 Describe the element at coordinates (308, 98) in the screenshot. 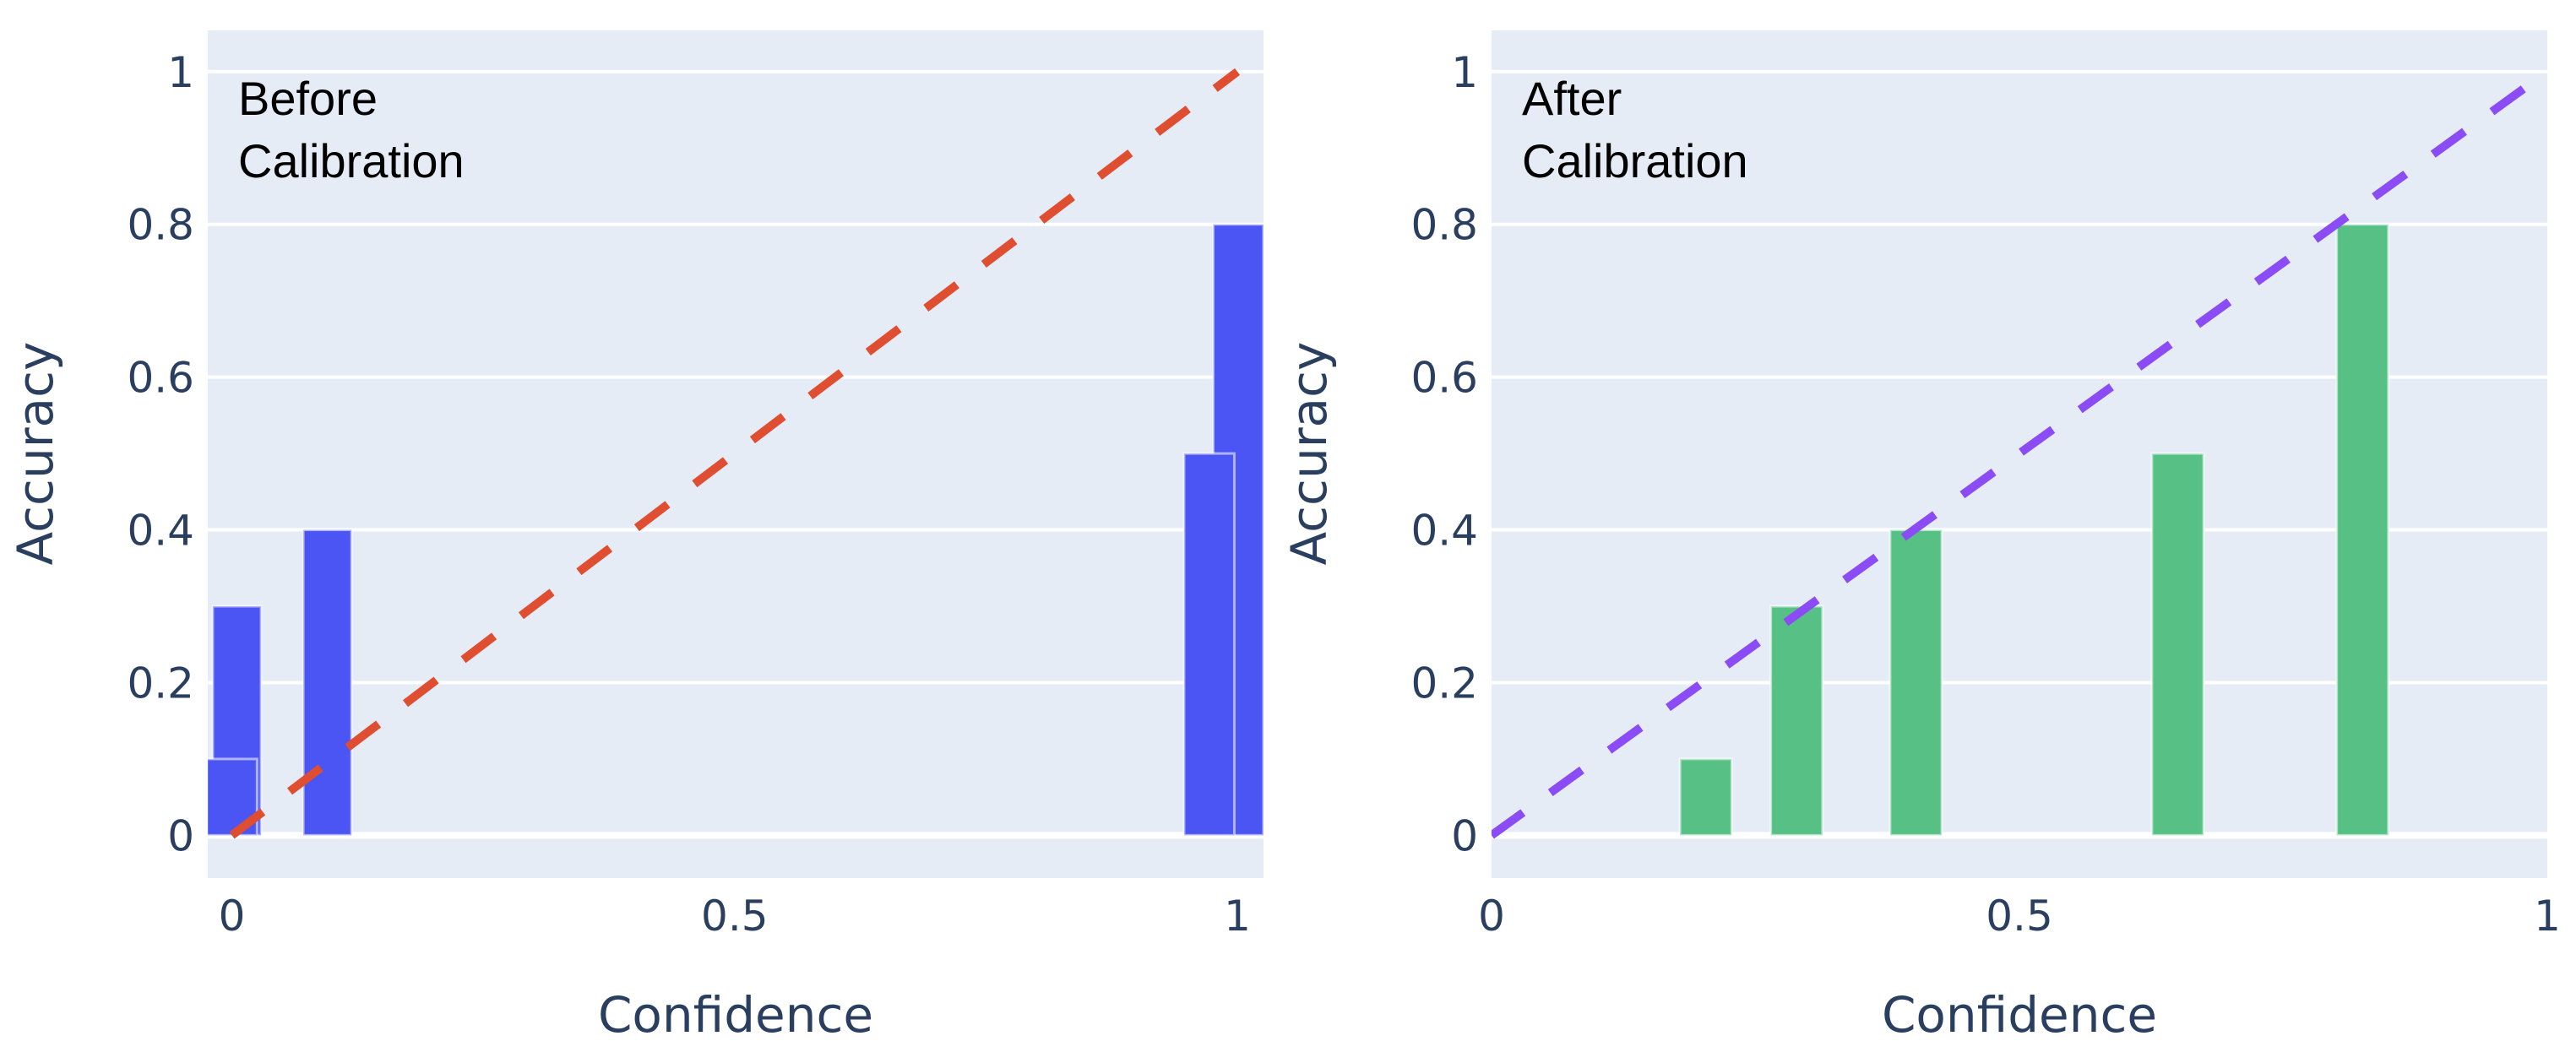

I see `annotation-text: Before` at that location.